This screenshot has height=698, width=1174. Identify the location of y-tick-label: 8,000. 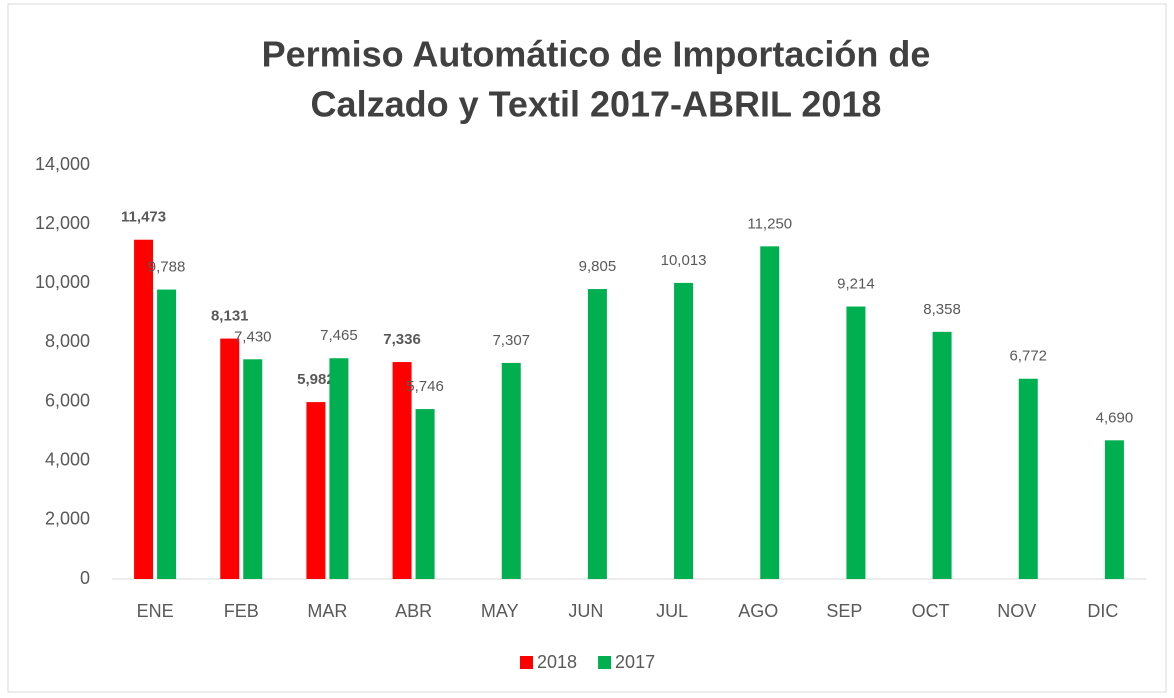
(67, 341).